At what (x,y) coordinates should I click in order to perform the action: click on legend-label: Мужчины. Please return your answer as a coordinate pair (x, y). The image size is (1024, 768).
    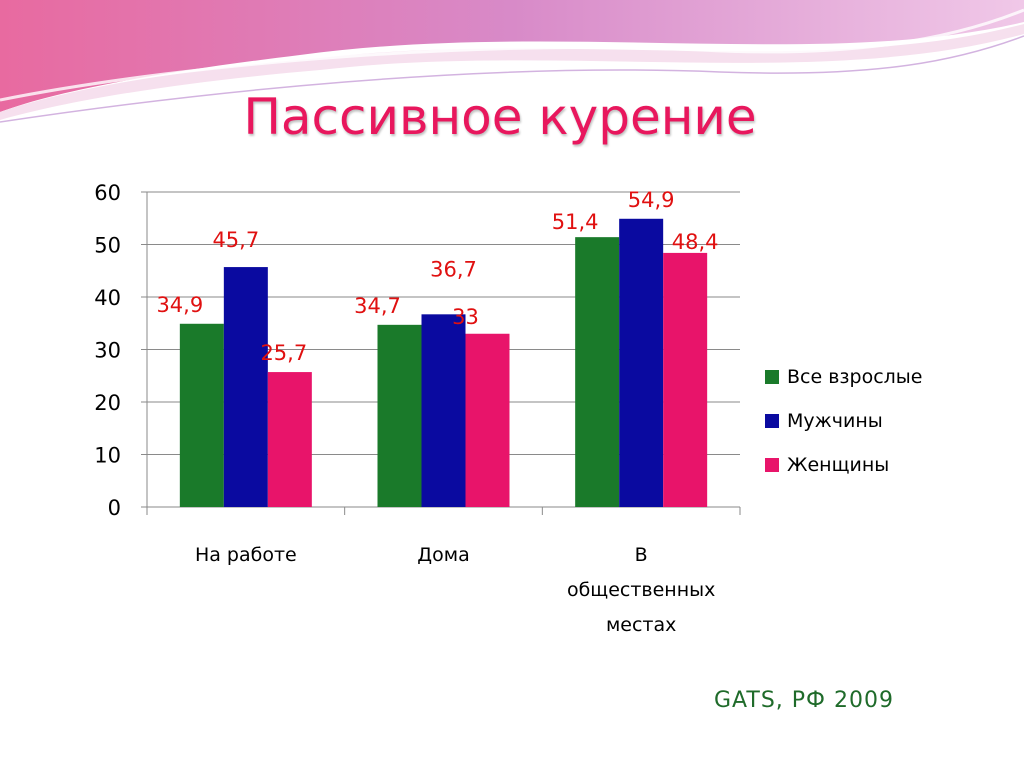
    Looking at the image, I should click on (835, 421).